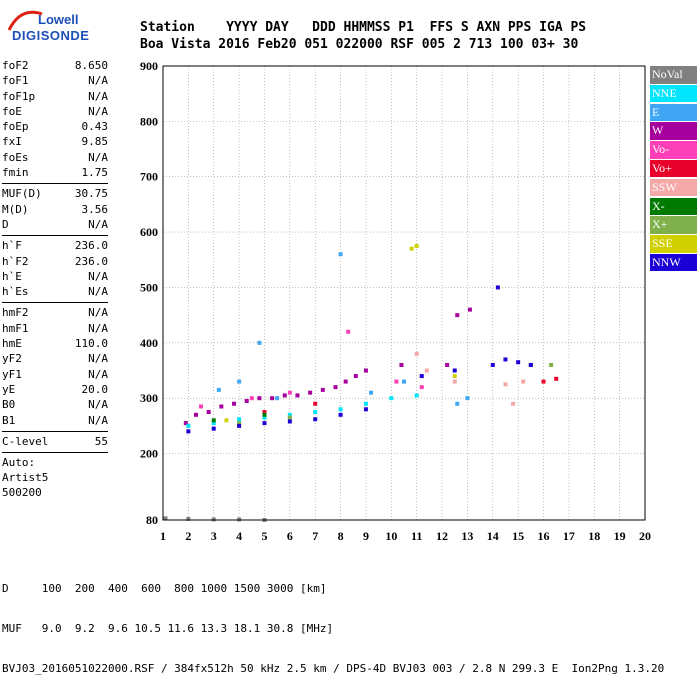  Describe the element at coordinates (25, 20) in the screenshot. I see `logo-swoosh-icon` at that location.